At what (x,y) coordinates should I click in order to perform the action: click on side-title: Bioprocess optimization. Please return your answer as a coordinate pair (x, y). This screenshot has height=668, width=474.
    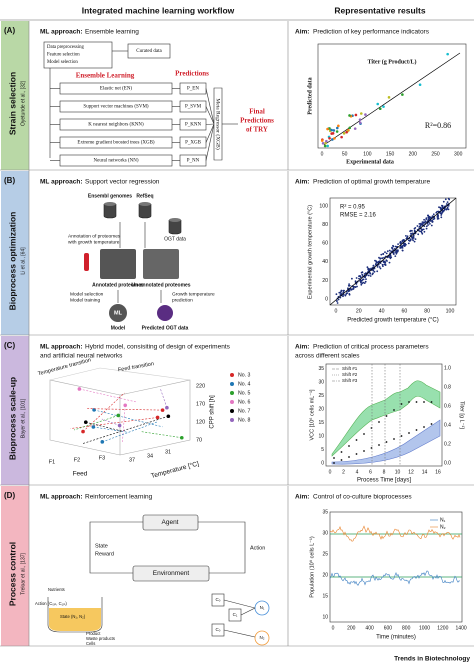
    Looking at the image, I should click on (12, 261).